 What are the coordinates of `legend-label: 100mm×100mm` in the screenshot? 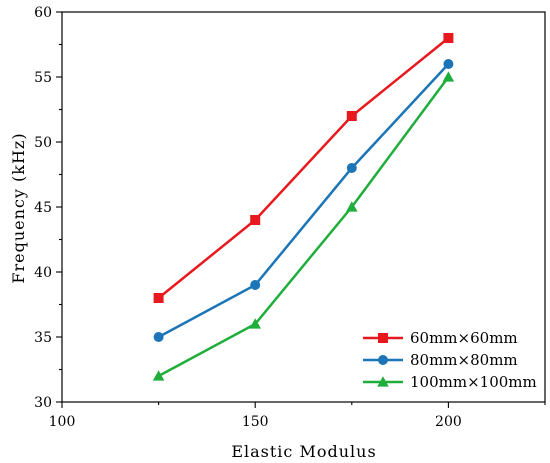 It's located at (473, 382).